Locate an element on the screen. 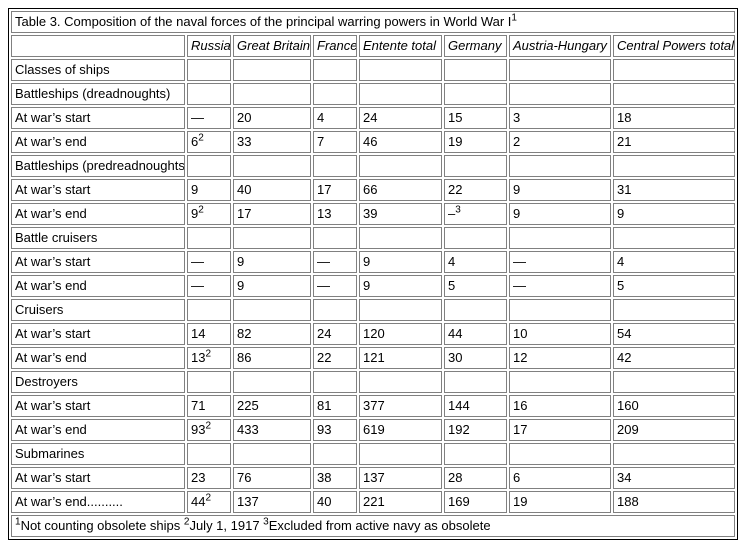  col-header-austria-hungary: Austria-Hungary is located at coordinates (560, 46).